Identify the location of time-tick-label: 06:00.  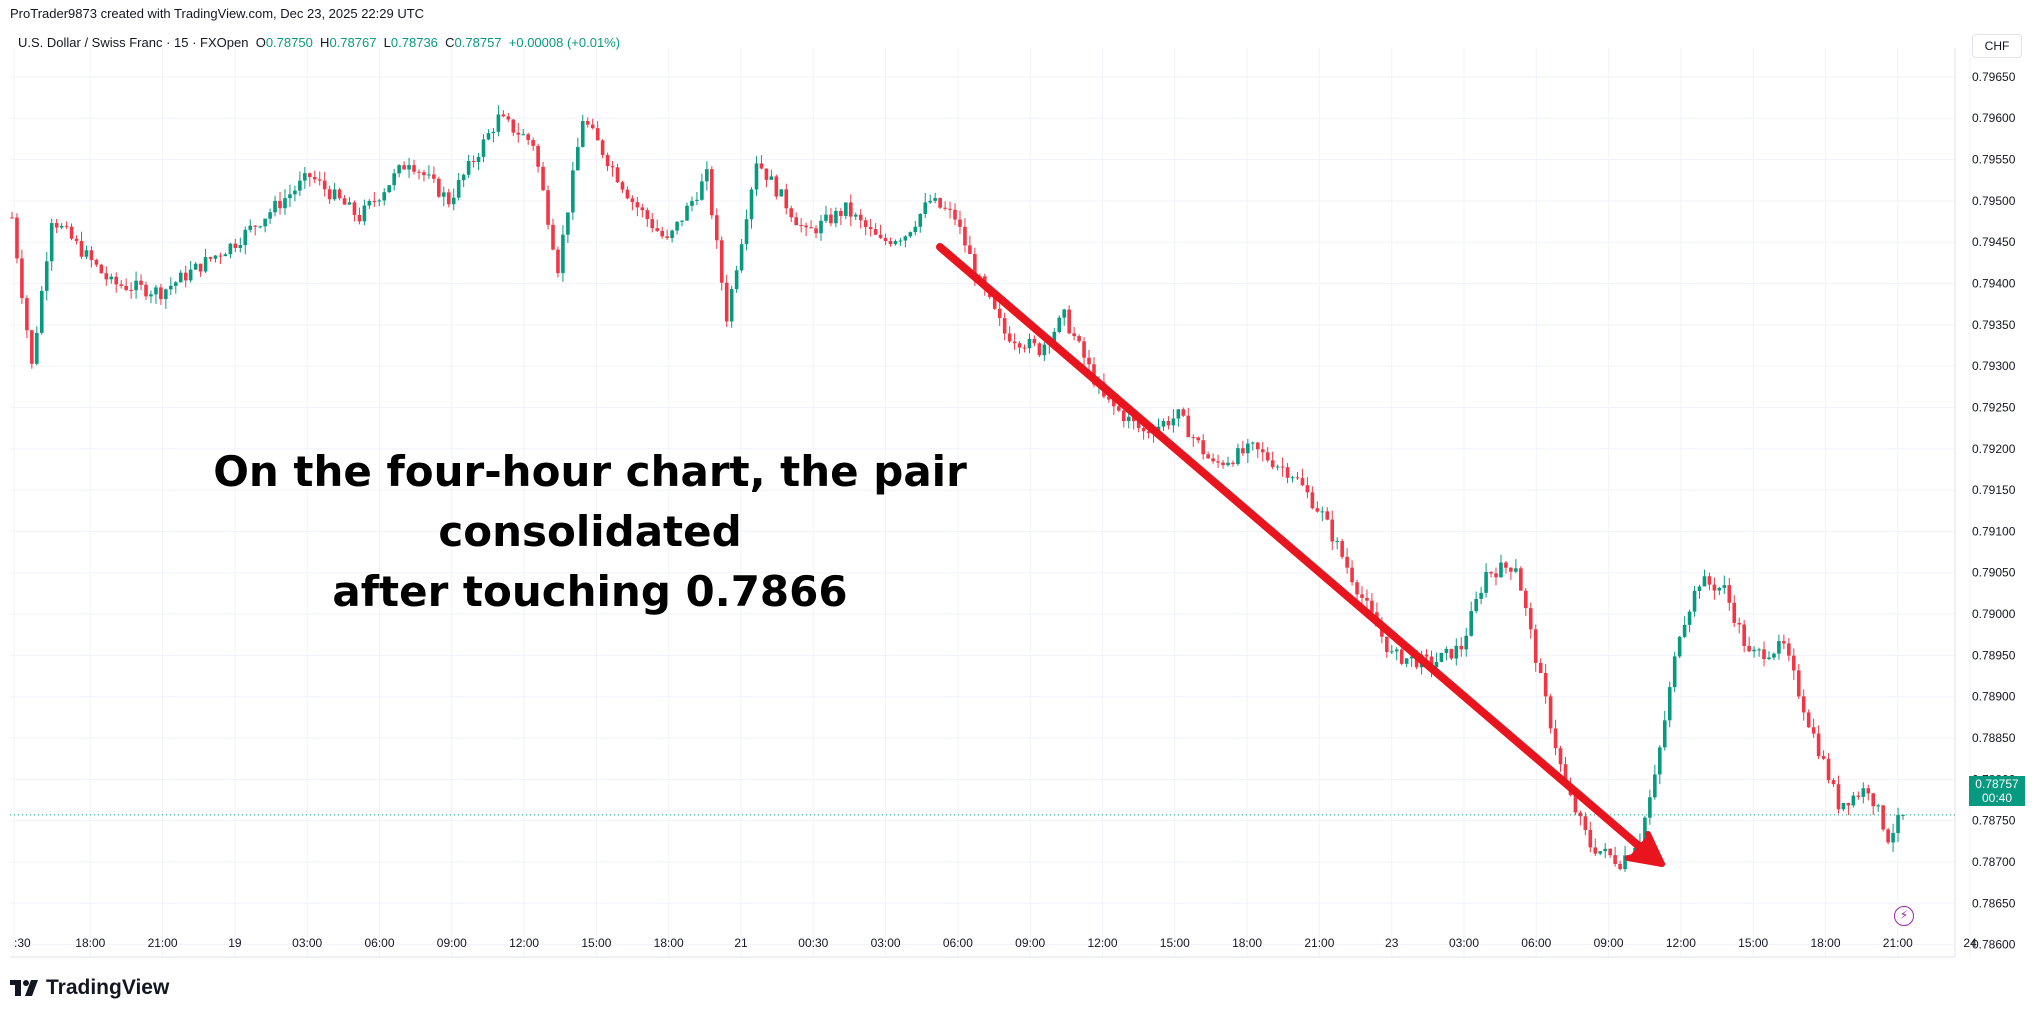
(958, 943).